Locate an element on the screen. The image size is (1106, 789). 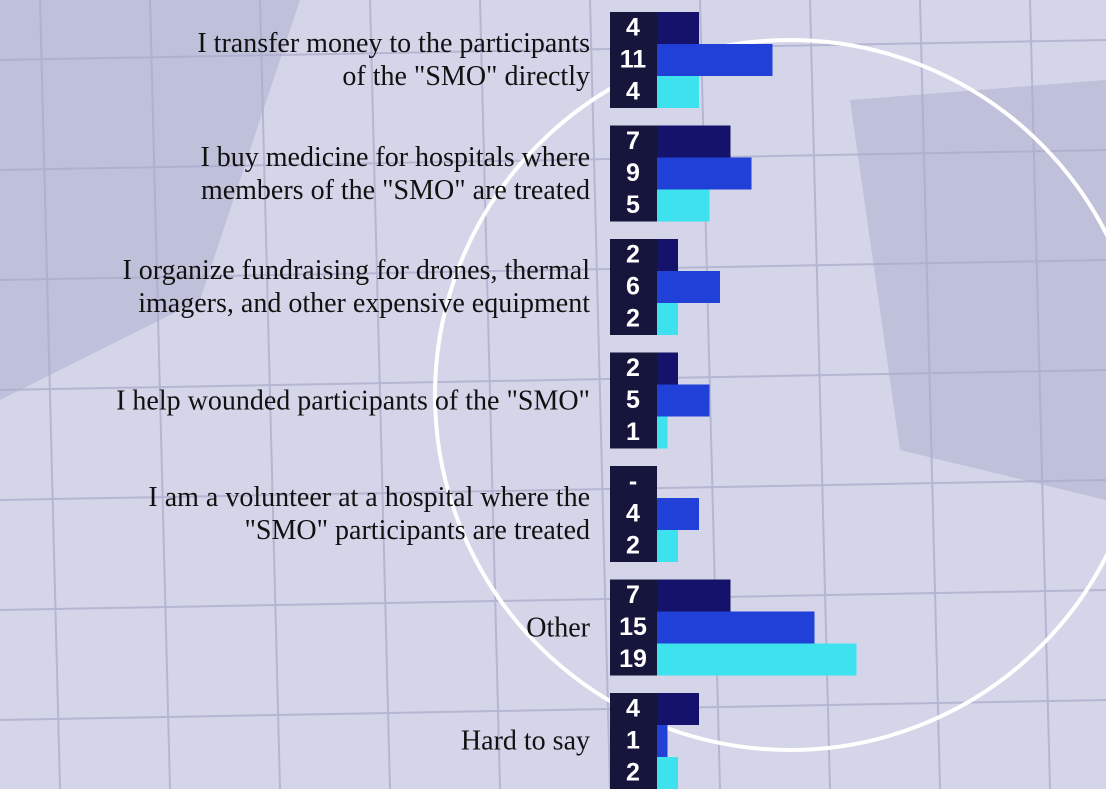
value-label: 11 is located at coordinates (633, 60).